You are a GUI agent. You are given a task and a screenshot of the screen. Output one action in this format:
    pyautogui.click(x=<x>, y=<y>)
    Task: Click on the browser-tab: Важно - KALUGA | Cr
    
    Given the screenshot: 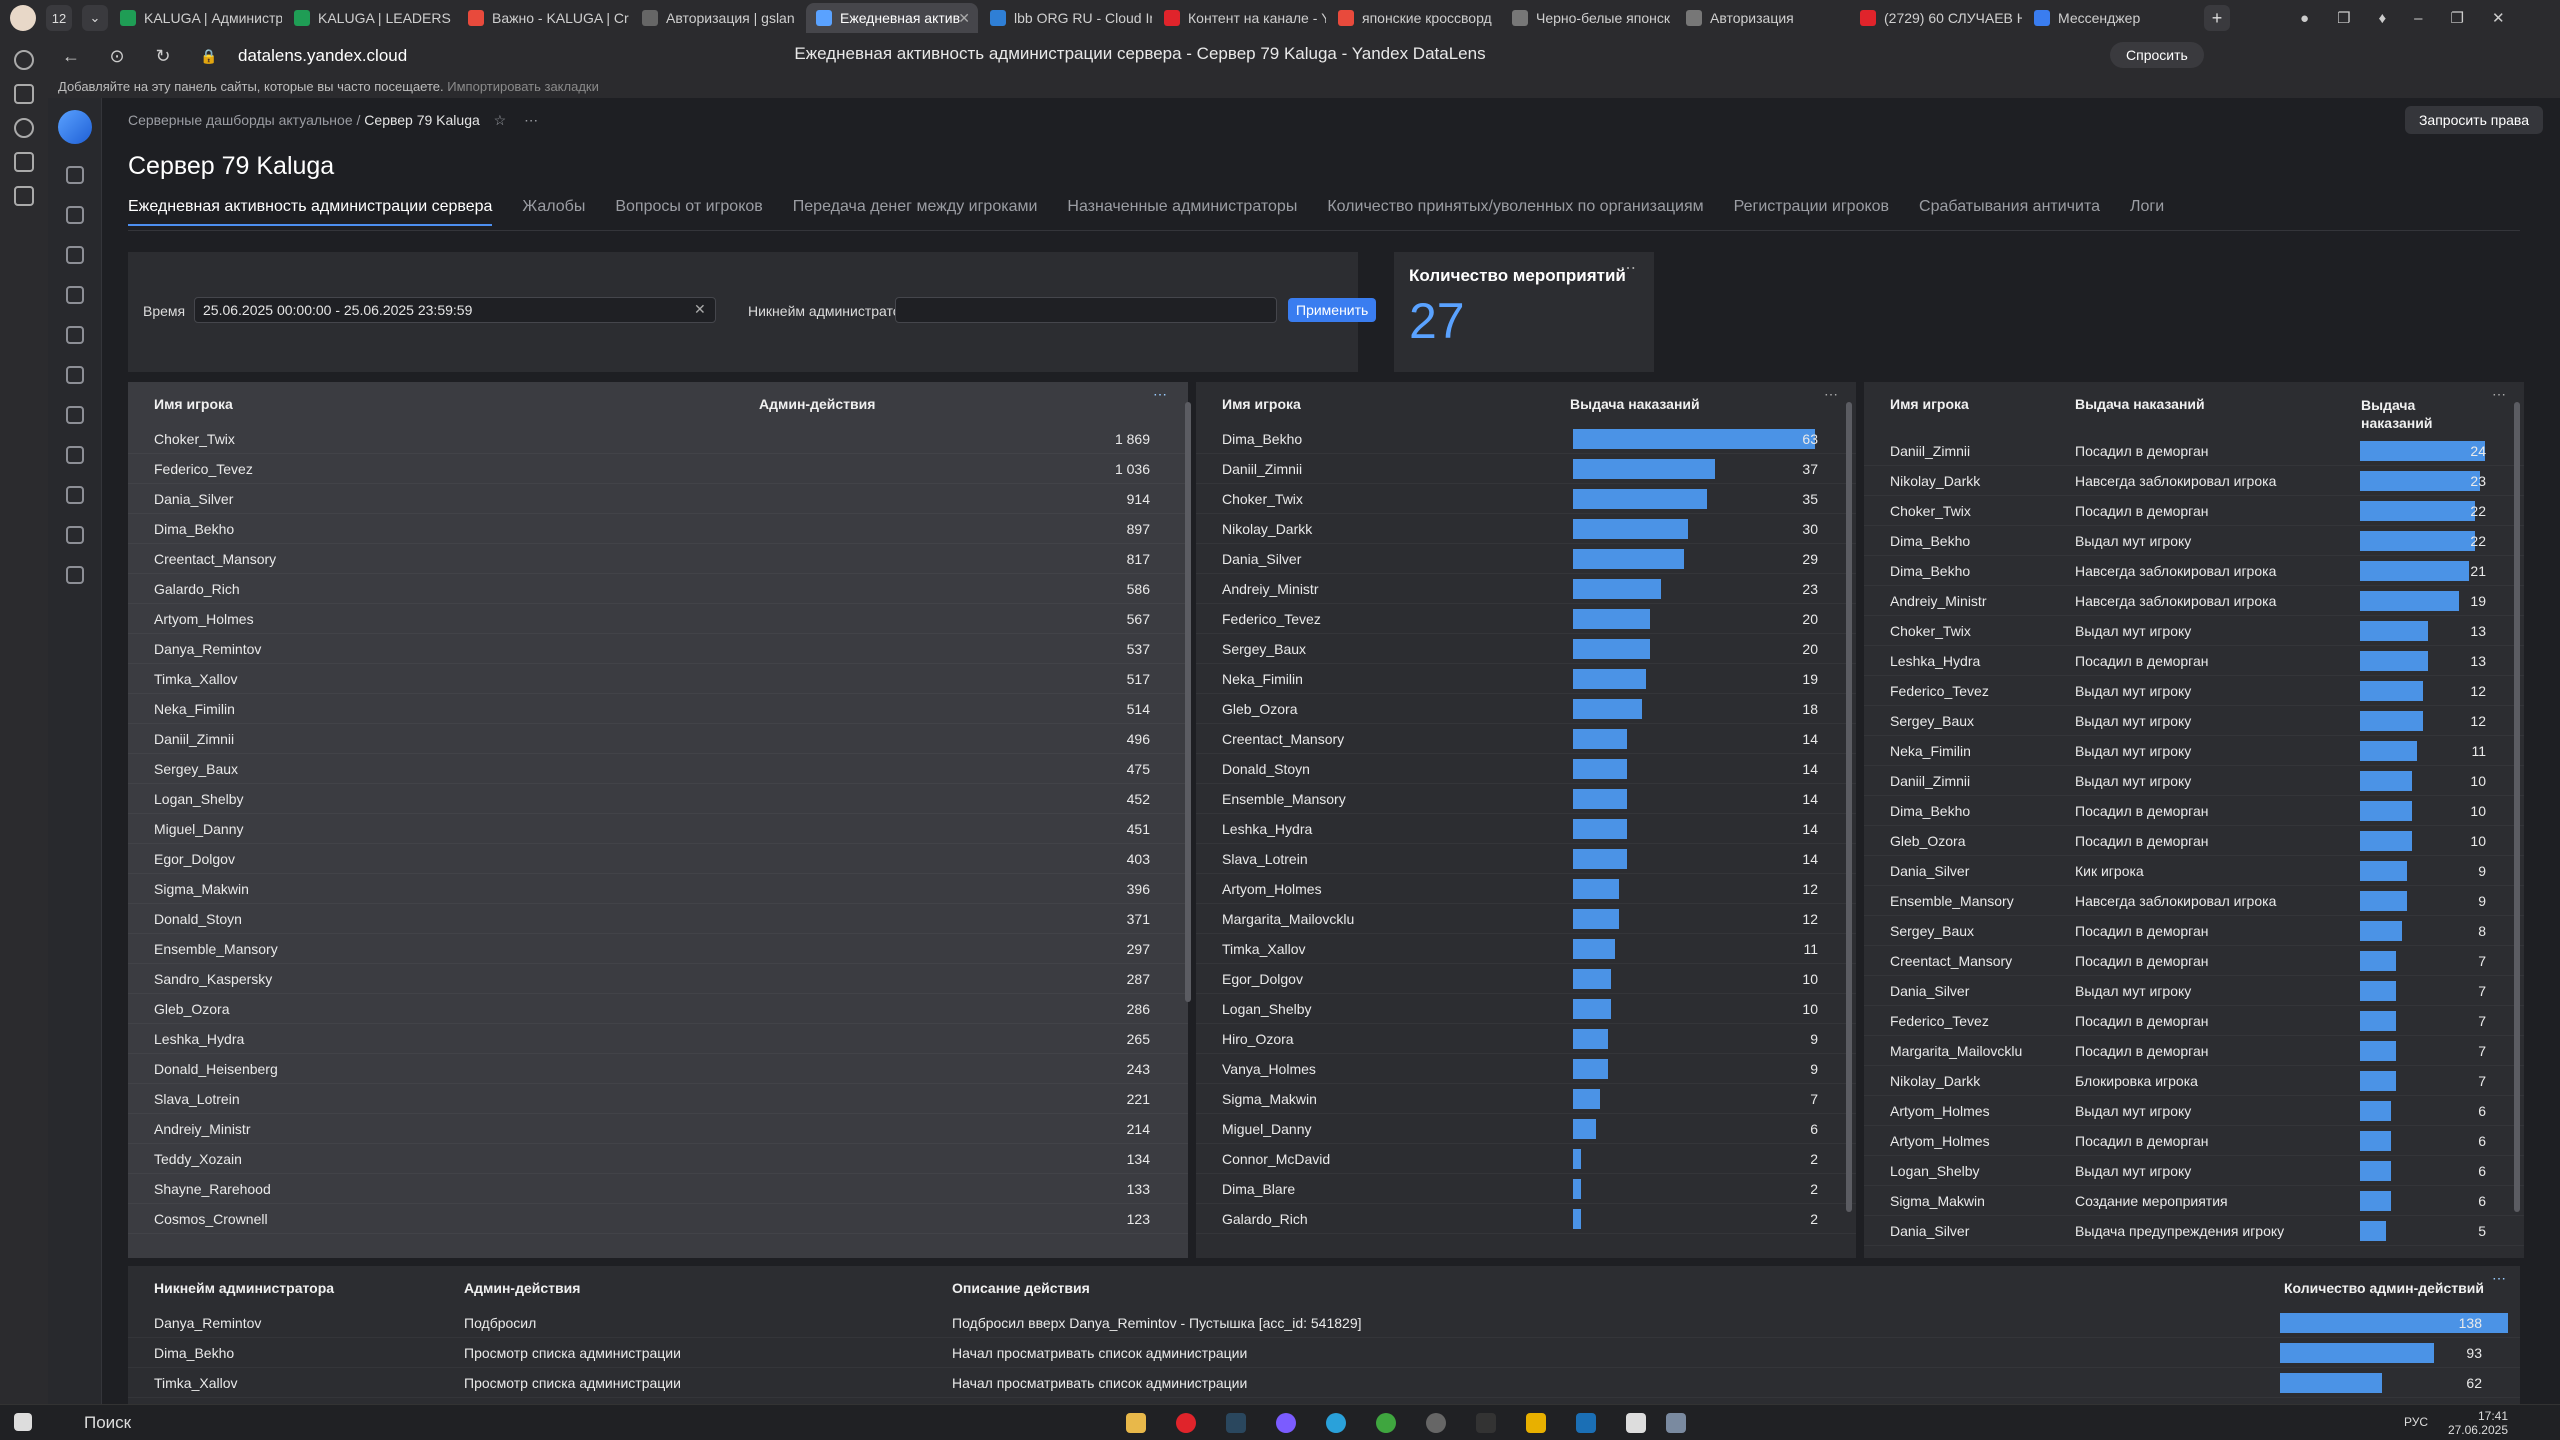 What is the action you would take?
    pyautogui.click(x=544, y=18)
    